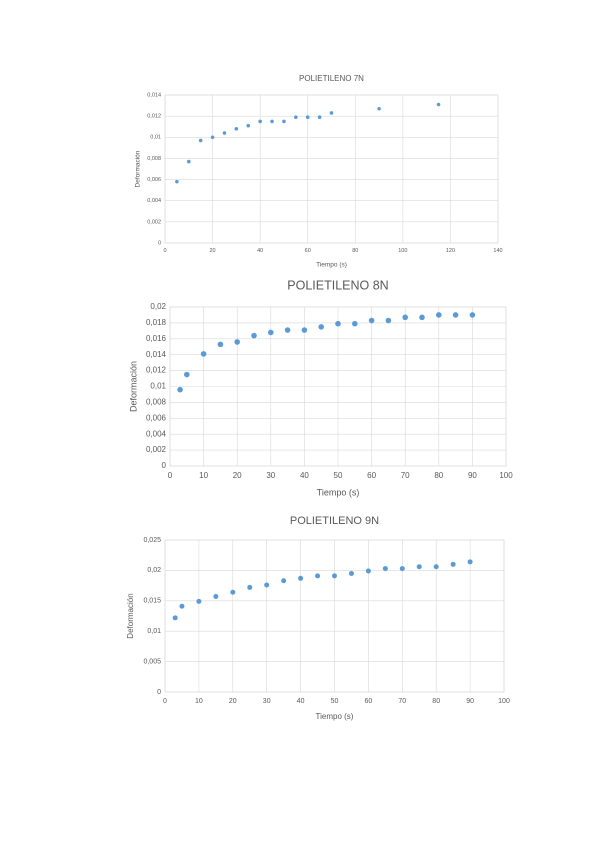  Describe the element at coordinates (152, 601) in the screenshot. I see `y-tick-label: 0,015` at that location.